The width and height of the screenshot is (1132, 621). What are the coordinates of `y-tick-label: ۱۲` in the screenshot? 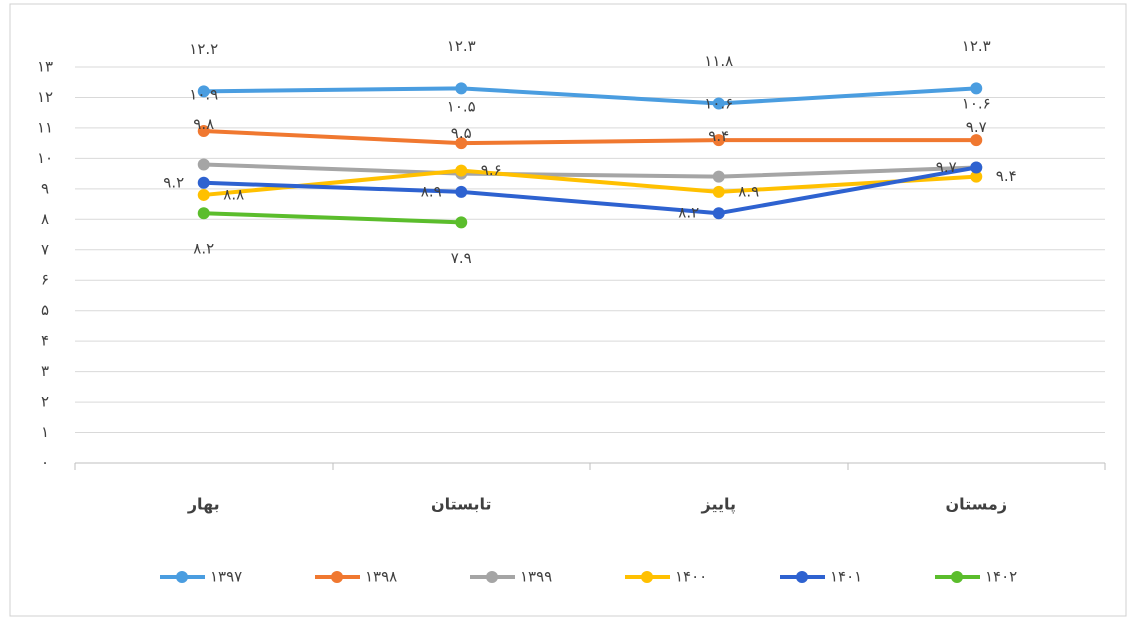 It's located at (45, 97).